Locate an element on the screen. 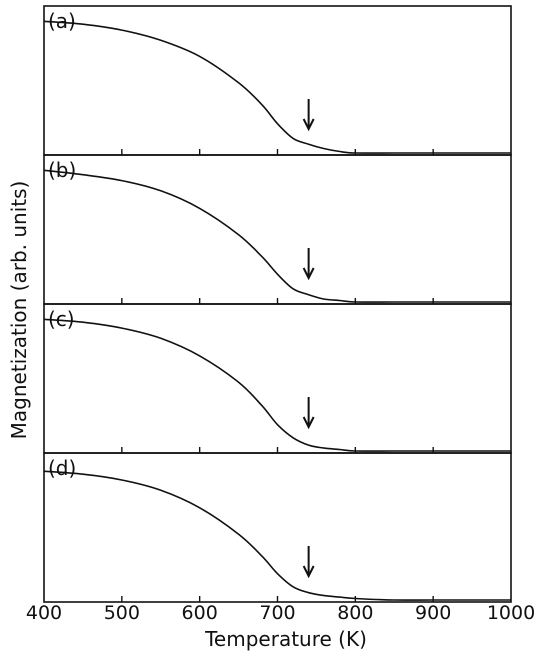 The image size is (550, 657). x-tick-label: 900 is located at coordinates (433, 613).